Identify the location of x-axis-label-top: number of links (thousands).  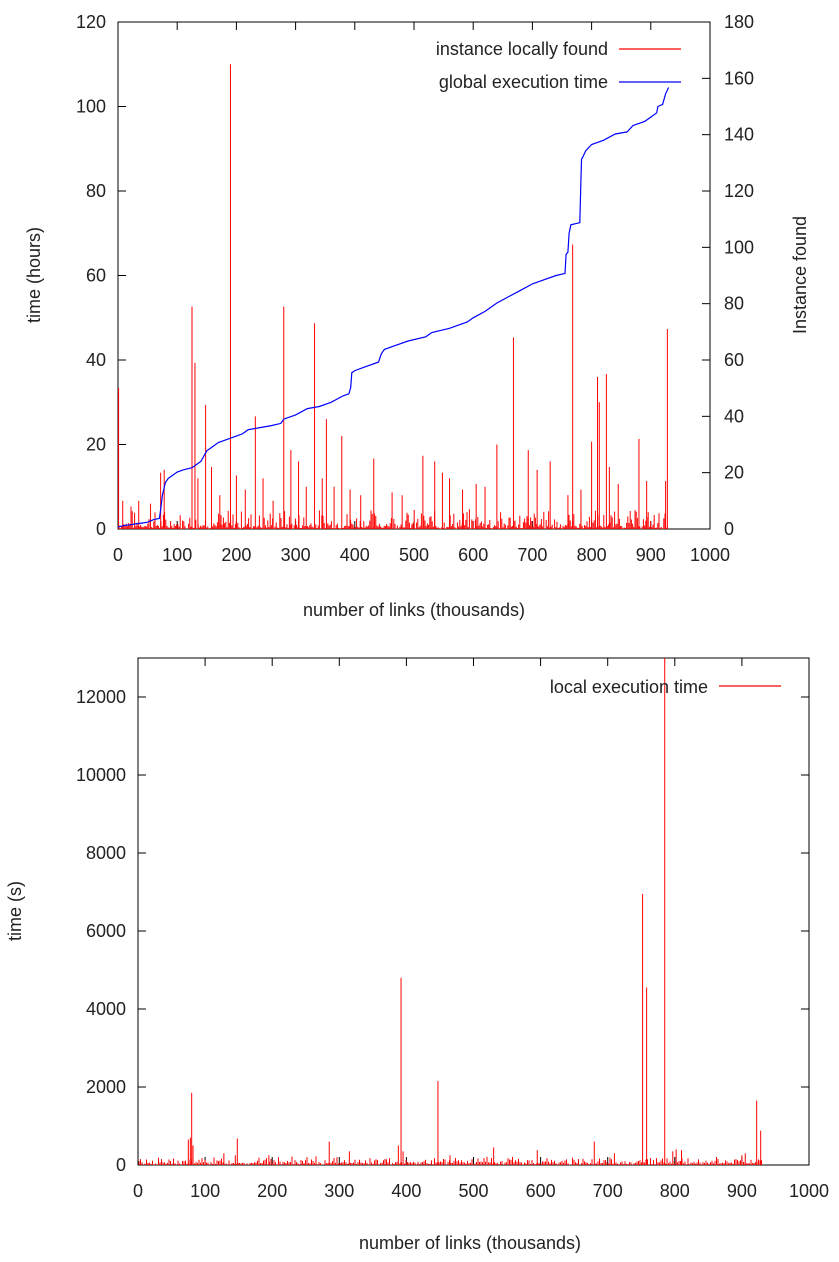
(414, 610).